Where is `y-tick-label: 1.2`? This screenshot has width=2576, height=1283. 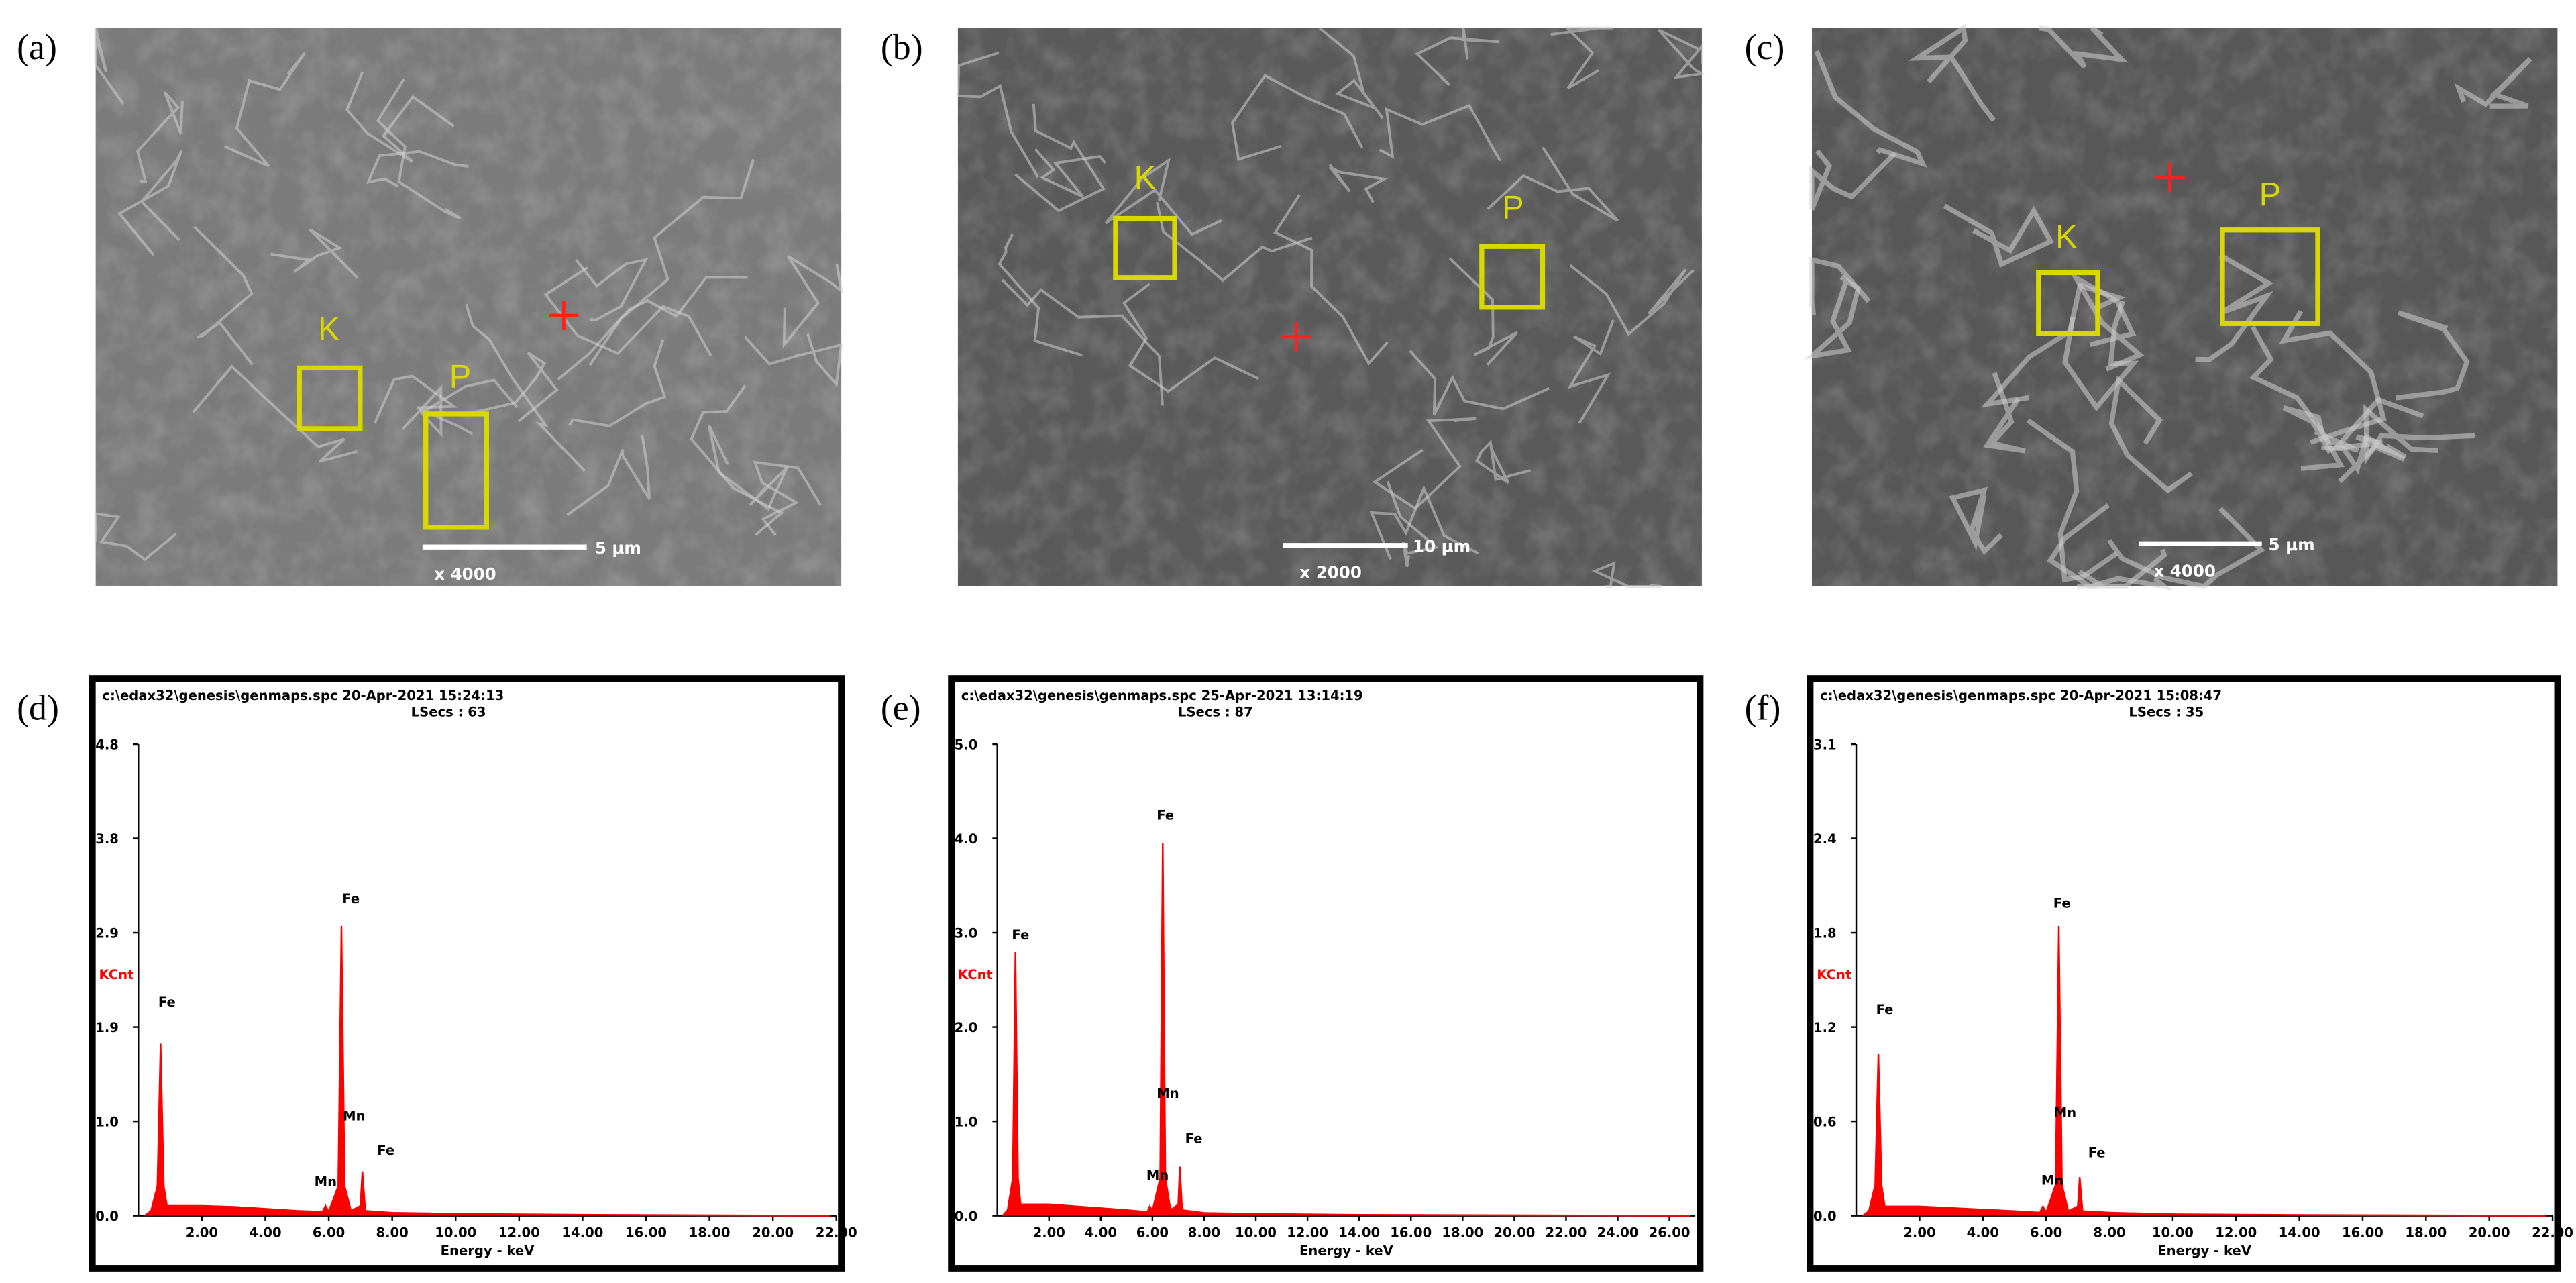
y-tick-label: 1.2 is located at coordinates (1825, 1027).